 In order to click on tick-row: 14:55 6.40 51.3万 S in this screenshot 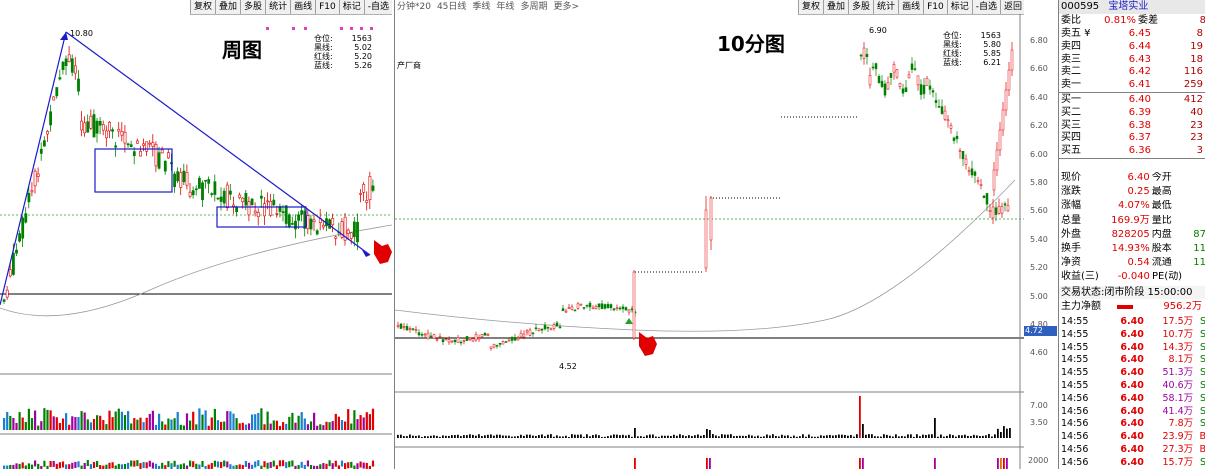, I will do `click(1132, 373)`.